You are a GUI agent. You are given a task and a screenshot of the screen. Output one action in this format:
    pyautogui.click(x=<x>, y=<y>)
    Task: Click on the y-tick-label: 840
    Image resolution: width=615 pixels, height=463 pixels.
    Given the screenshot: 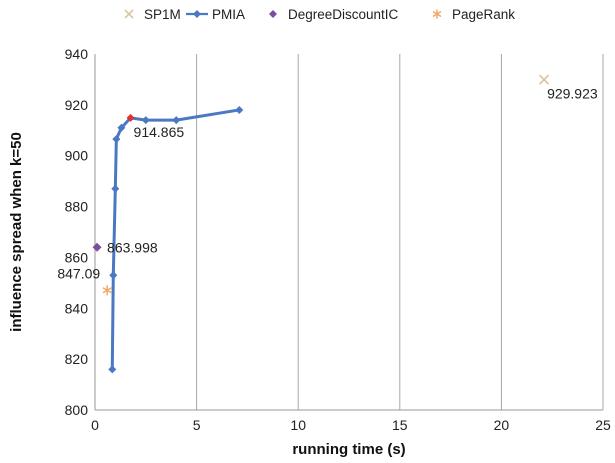 What is the action you would take?
    pyautogui.click(x=77, y=308)
    